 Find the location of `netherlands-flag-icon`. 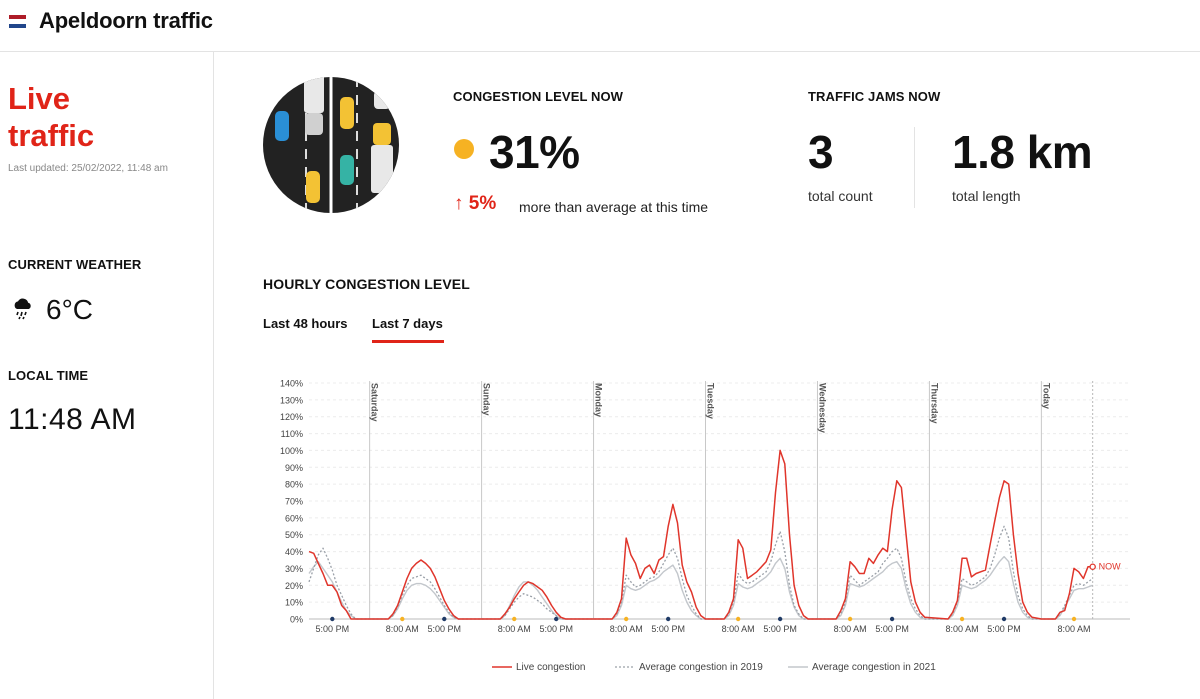

netherlands-flag-icon is located at coordinates (17, 21).